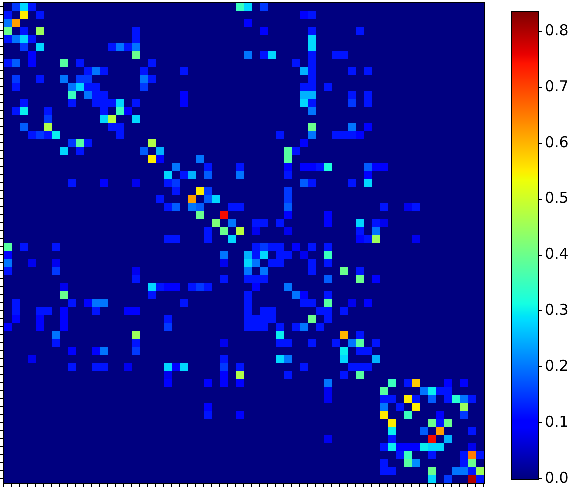  I want to click on color-bar-label: 0.6, so click(557, 142).